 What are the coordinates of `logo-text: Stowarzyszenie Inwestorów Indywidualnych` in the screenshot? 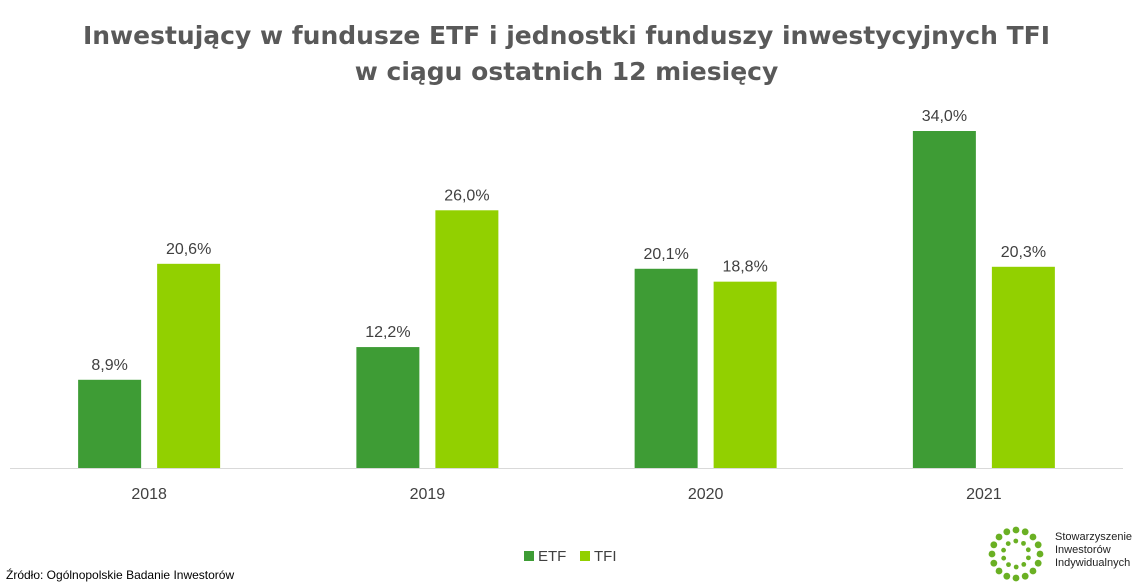 It's located at (1093, 550).